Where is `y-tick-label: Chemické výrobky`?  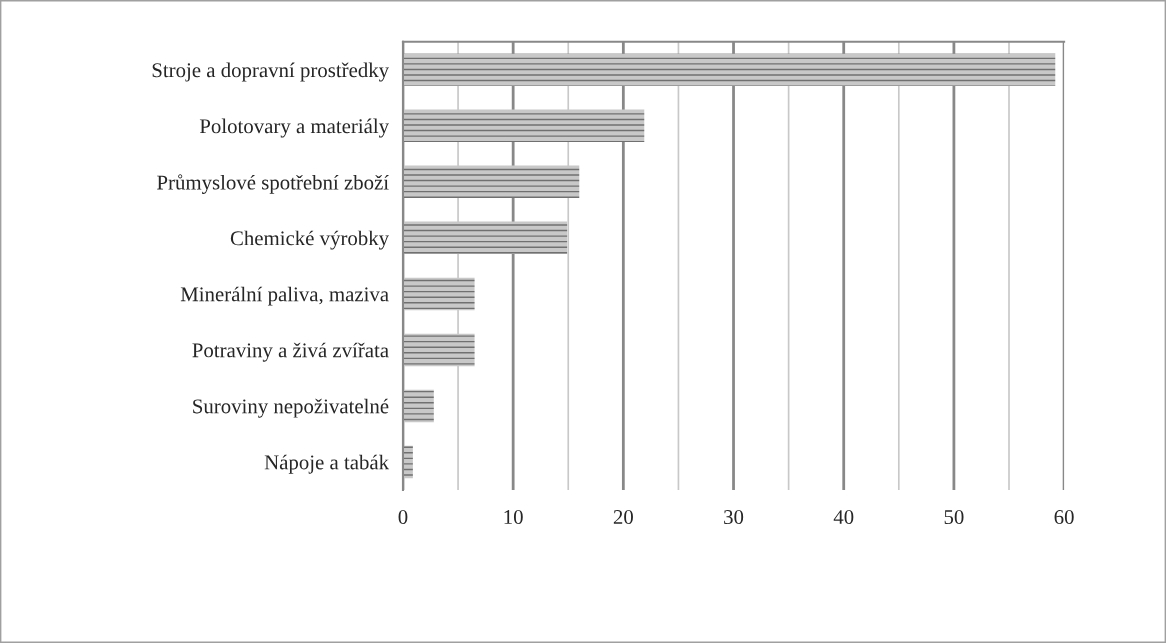
y-tick-label: Chemické výrobky is located at coordinates (309, 240).